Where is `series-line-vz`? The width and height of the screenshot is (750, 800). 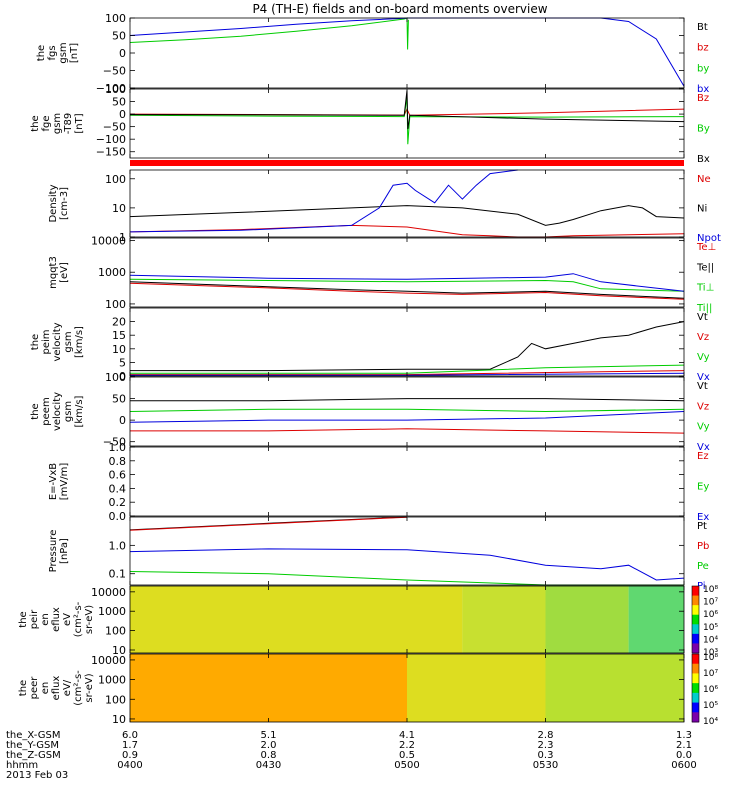
series-line-vz is located at coordinates (407, 431).